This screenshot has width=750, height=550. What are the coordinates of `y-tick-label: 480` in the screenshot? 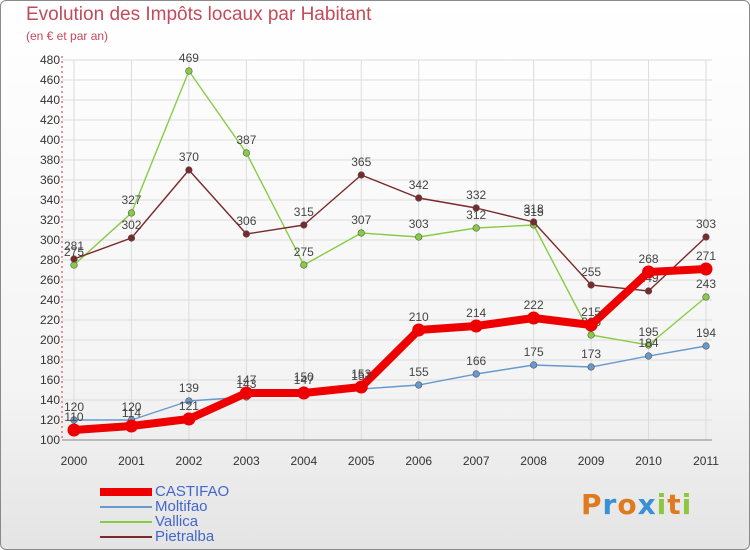 It's located at (50, 60).